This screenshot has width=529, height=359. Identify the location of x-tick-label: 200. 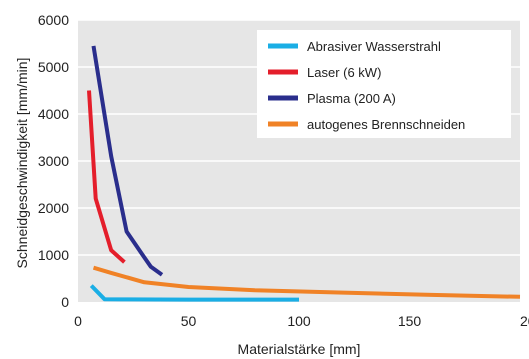
(524, 321).